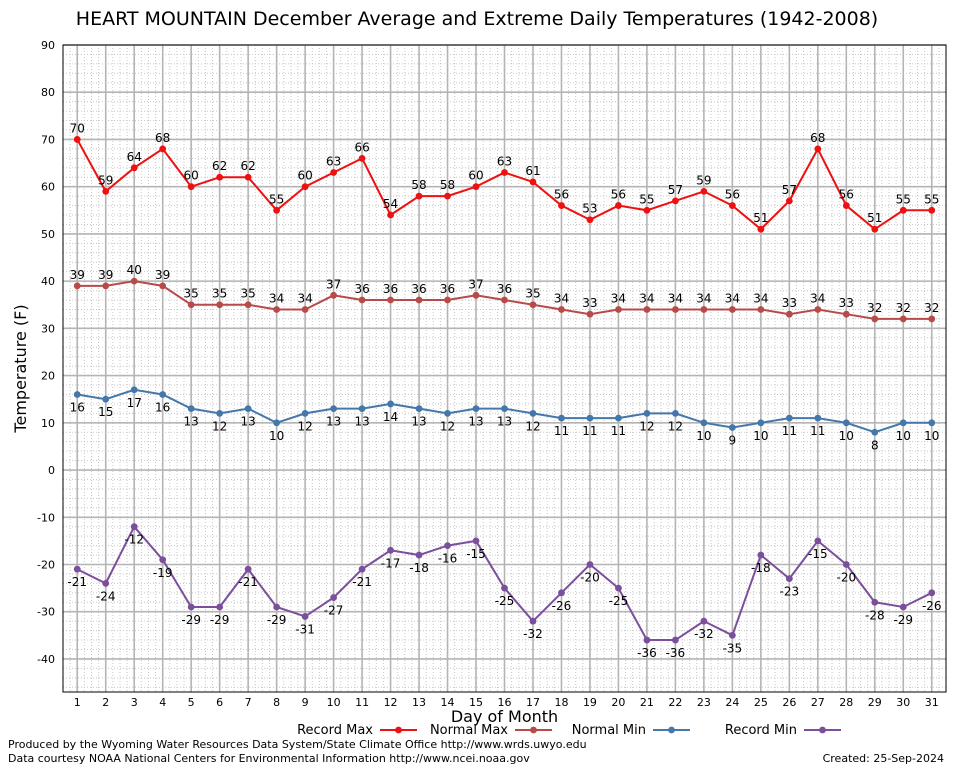 This screenshot has height=768, width=954. Describe the element at coordinates (491, 730) in the screenshot. I see `legend-item: Normal Max` at that location.